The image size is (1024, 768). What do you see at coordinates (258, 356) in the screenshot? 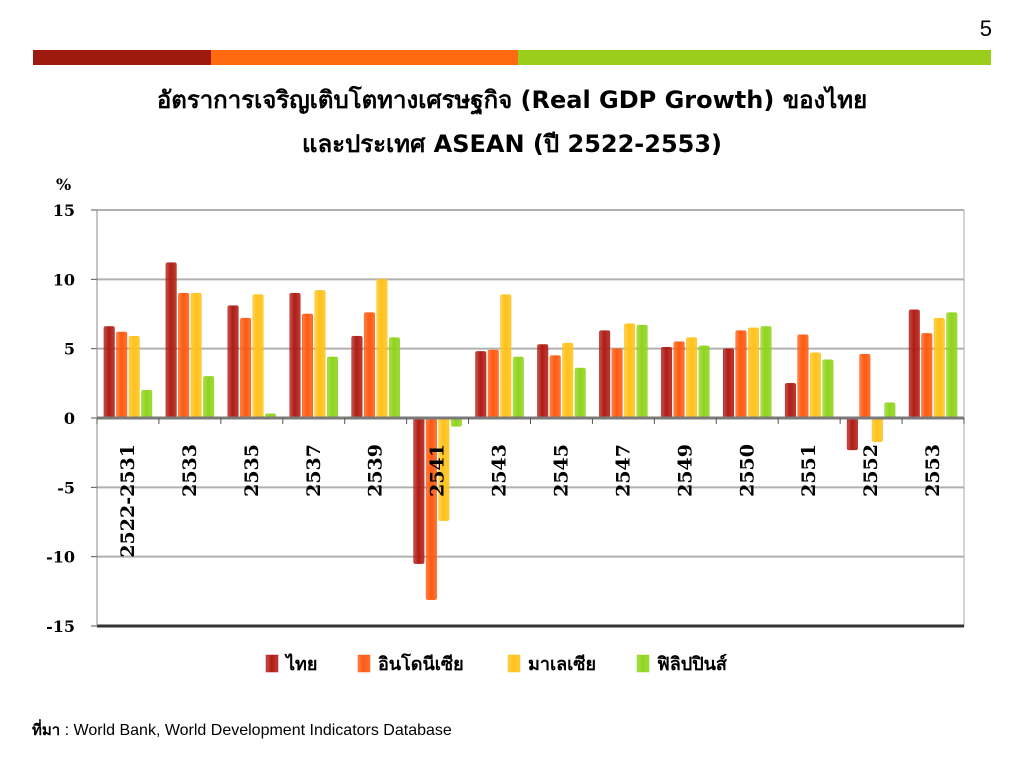
I see `bar-2535-มาเลเซีย` at bounding box center [258, 356].